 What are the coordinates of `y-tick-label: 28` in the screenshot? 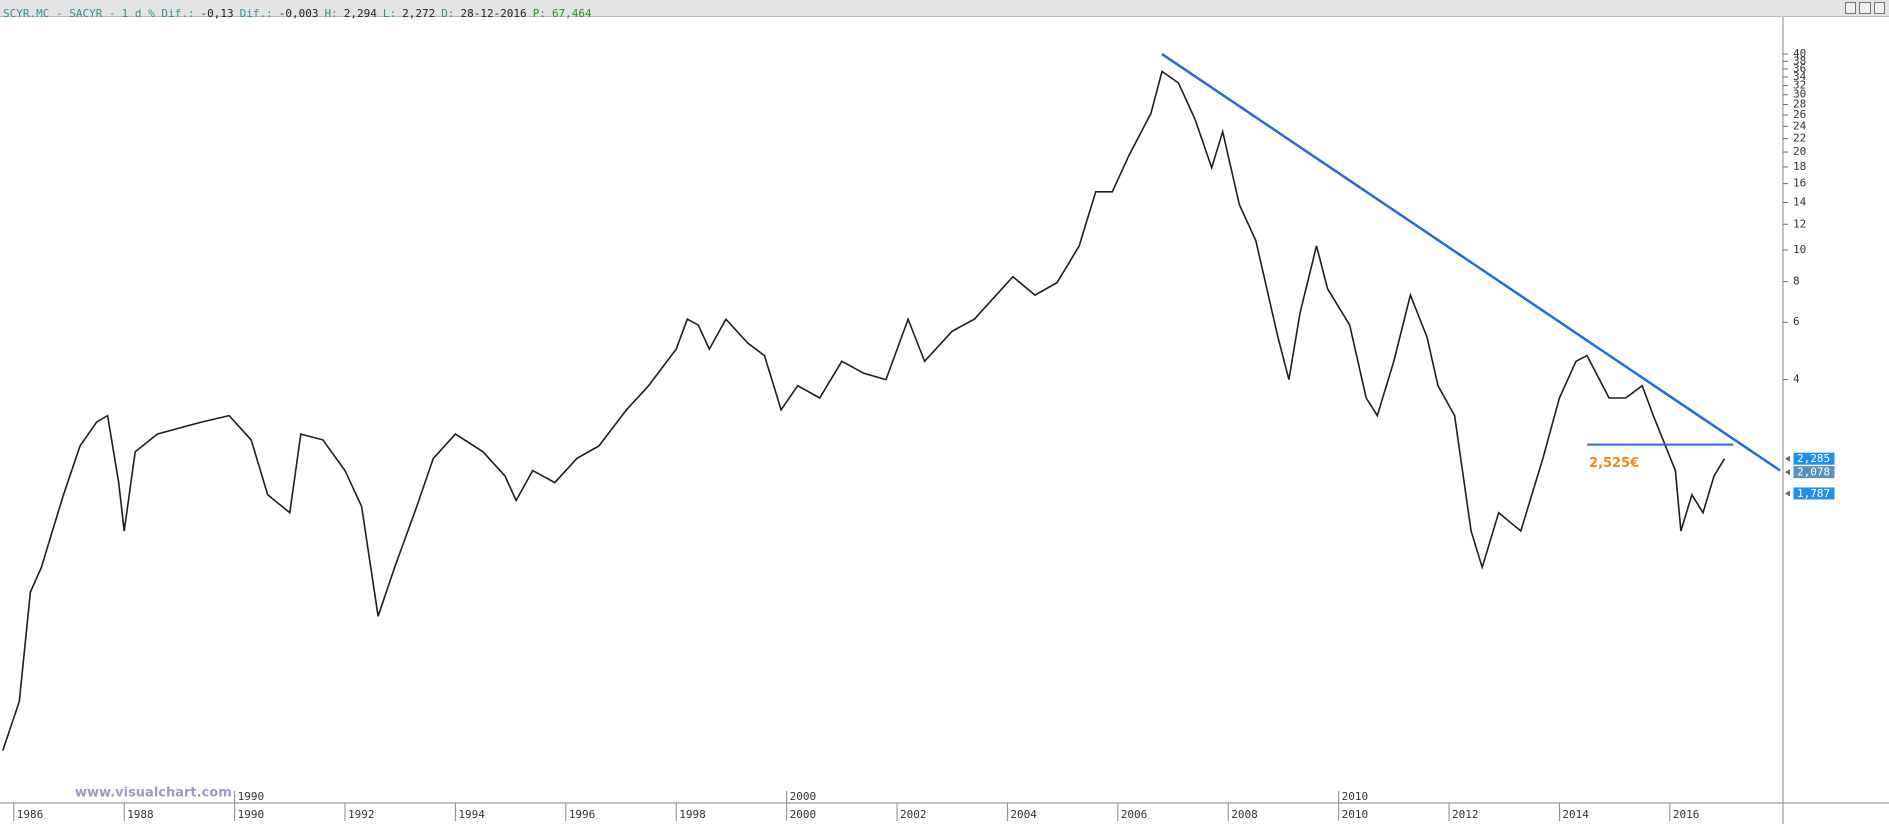 It's located at (1799, 104).